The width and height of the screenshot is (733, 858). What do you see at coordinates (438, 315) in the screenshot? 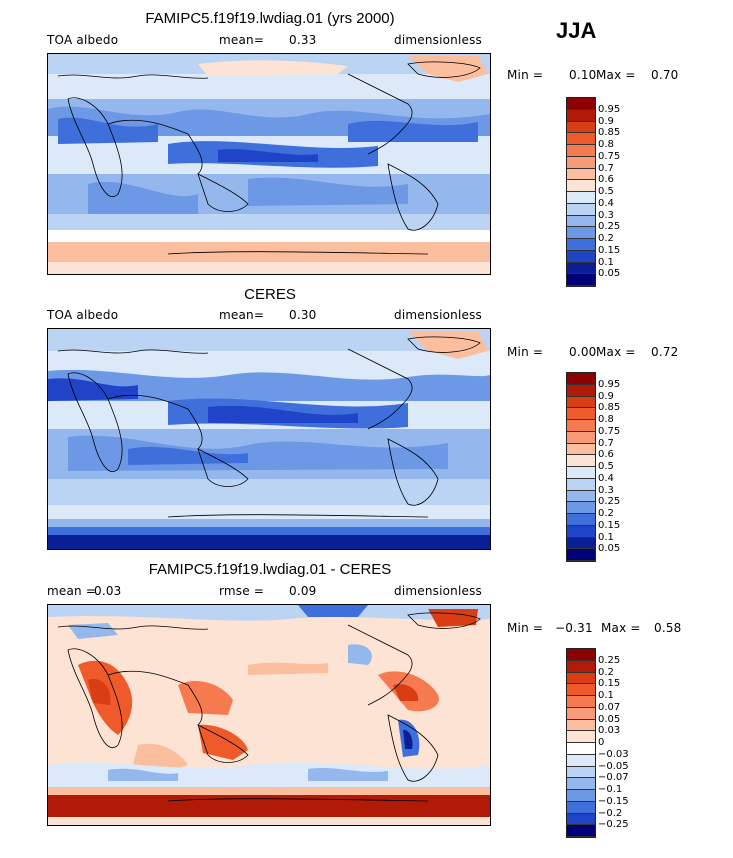
I see `panel2-units: dimensionless` at bounding box center [438, 315].